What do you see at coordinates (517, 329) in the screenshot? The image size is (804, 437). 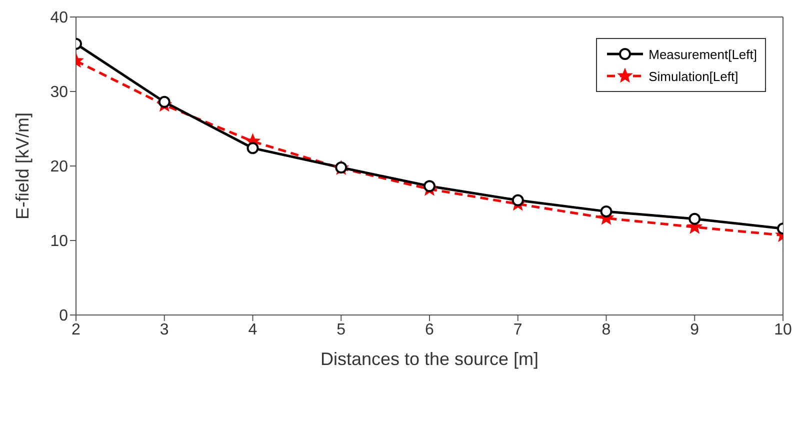 I see `x-tick-label: 7` at bounding box center [517, 329].